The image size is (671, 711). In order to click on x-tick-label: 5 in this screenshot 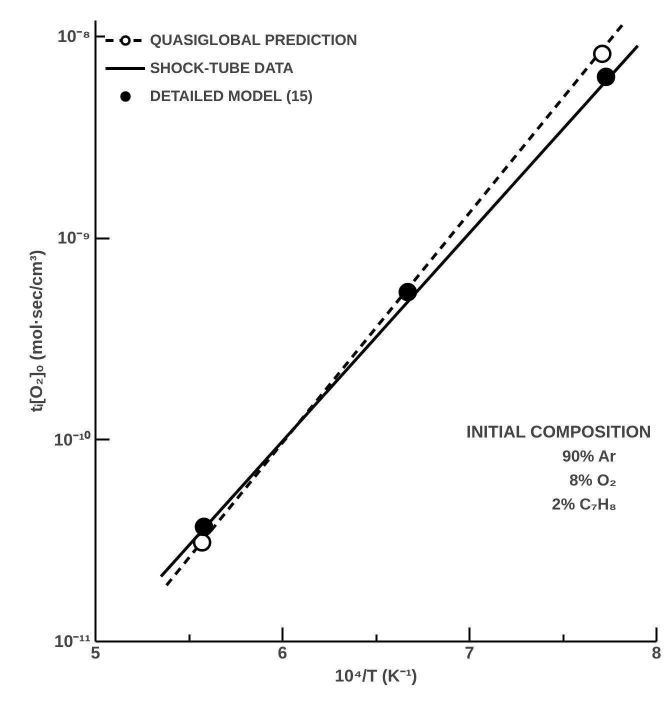, I will do `click(95, 653)`.